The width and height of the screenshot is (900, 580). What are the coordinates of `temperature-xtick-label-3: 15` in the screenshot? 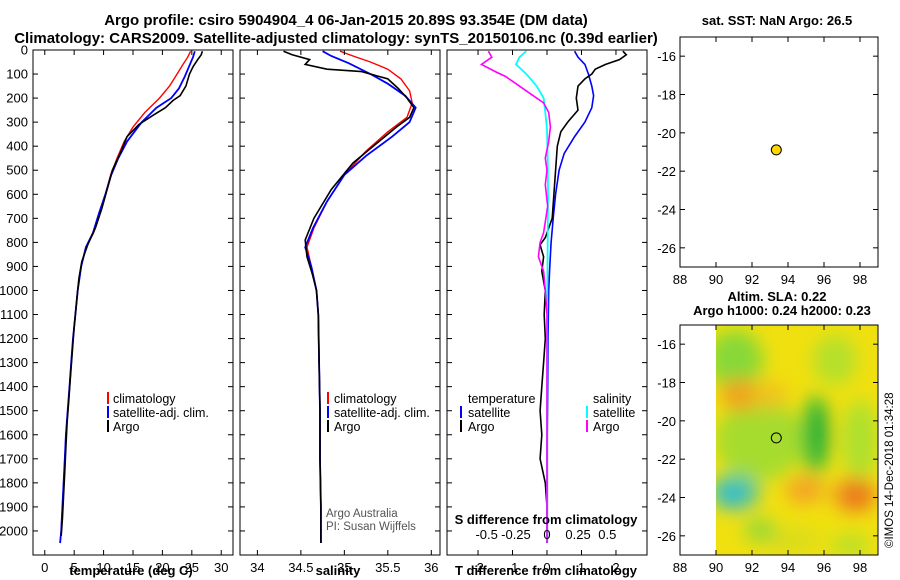 It's located at (133, 567).